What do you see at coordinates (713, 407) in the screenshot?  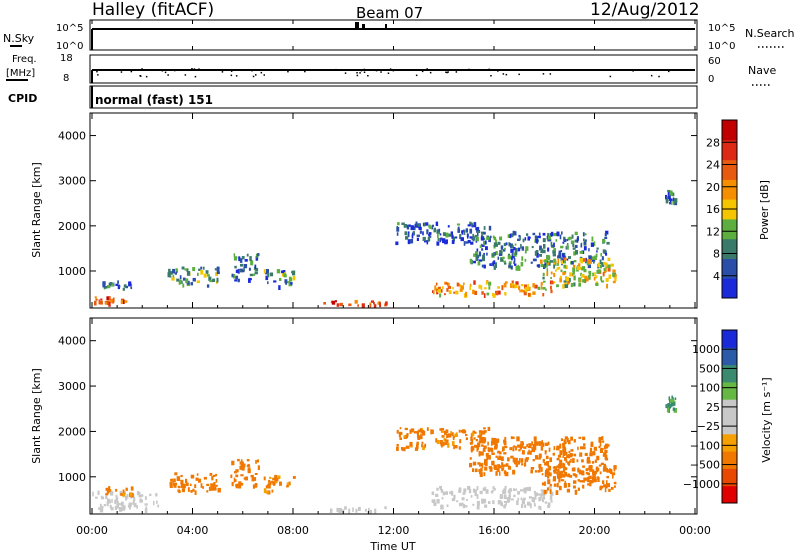 I see `colorbar-tick-label: 25` at bounding box center [713, 407].